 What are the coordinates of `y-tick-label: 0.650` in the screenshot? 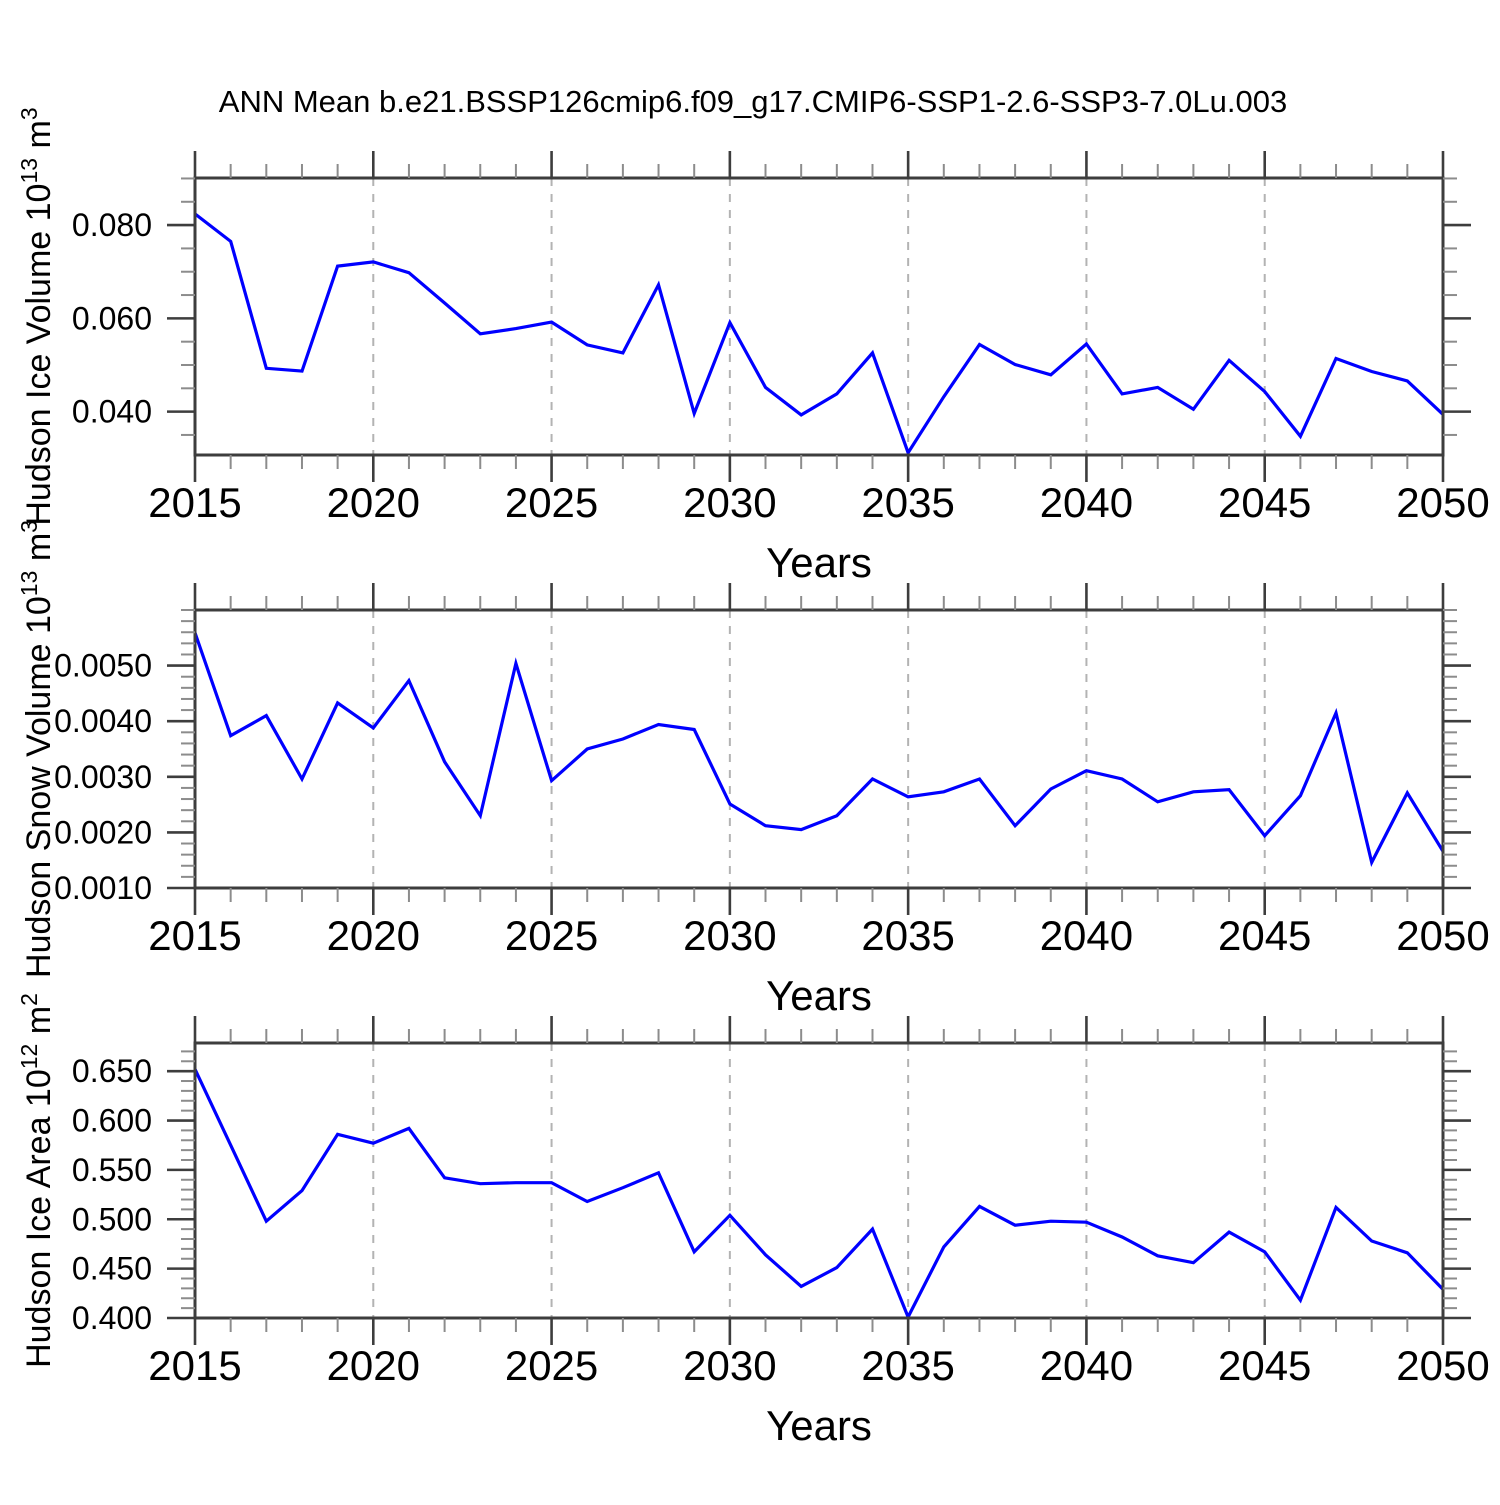 It's located at (112, 1071).